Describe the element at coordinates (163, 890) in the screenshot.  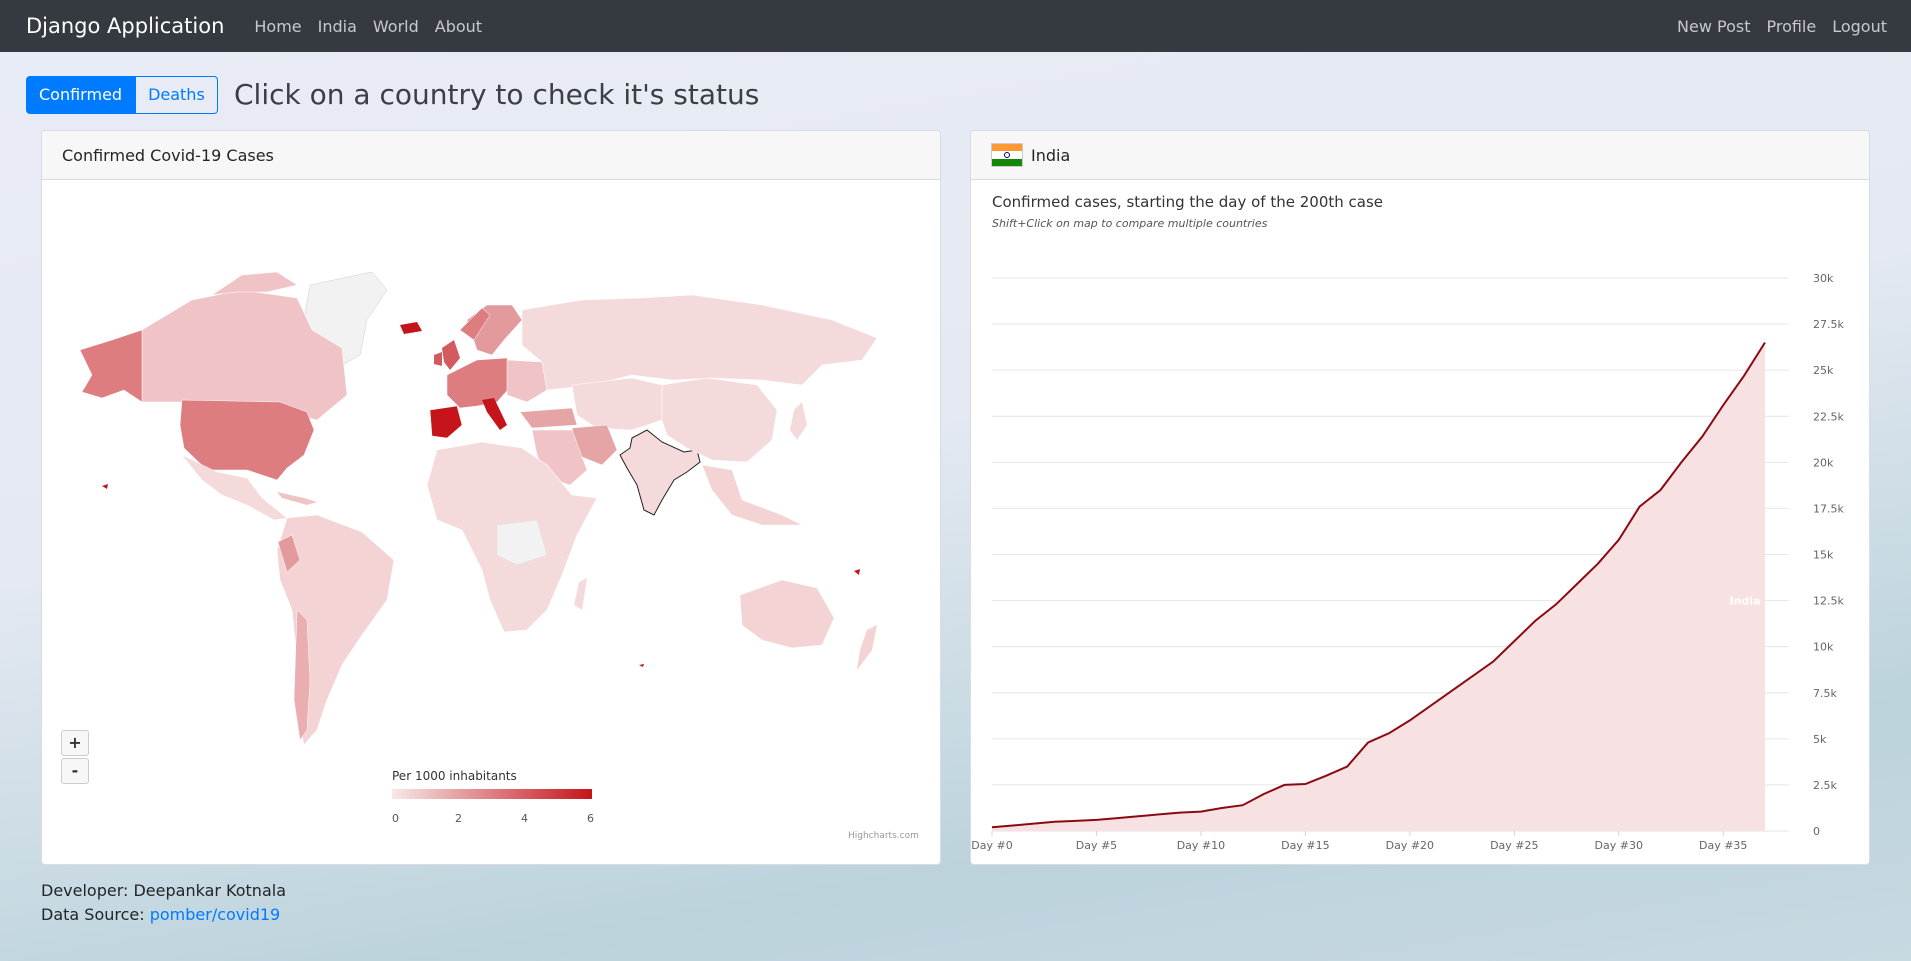
I see `developer-credit: Developer: Deepankar Kotnala` at that location.